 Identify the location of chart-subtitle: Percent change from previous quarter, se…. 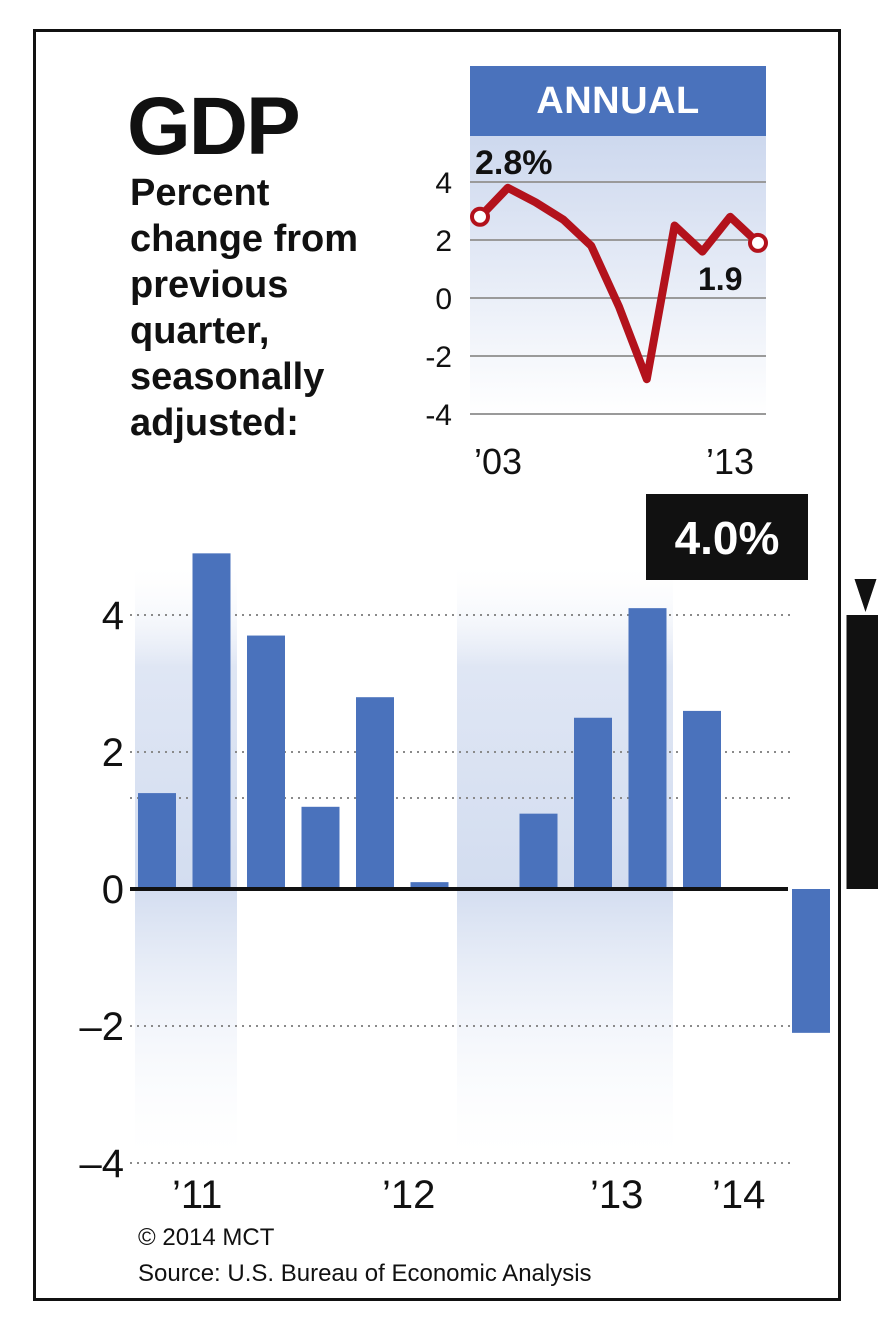
(244, 308).